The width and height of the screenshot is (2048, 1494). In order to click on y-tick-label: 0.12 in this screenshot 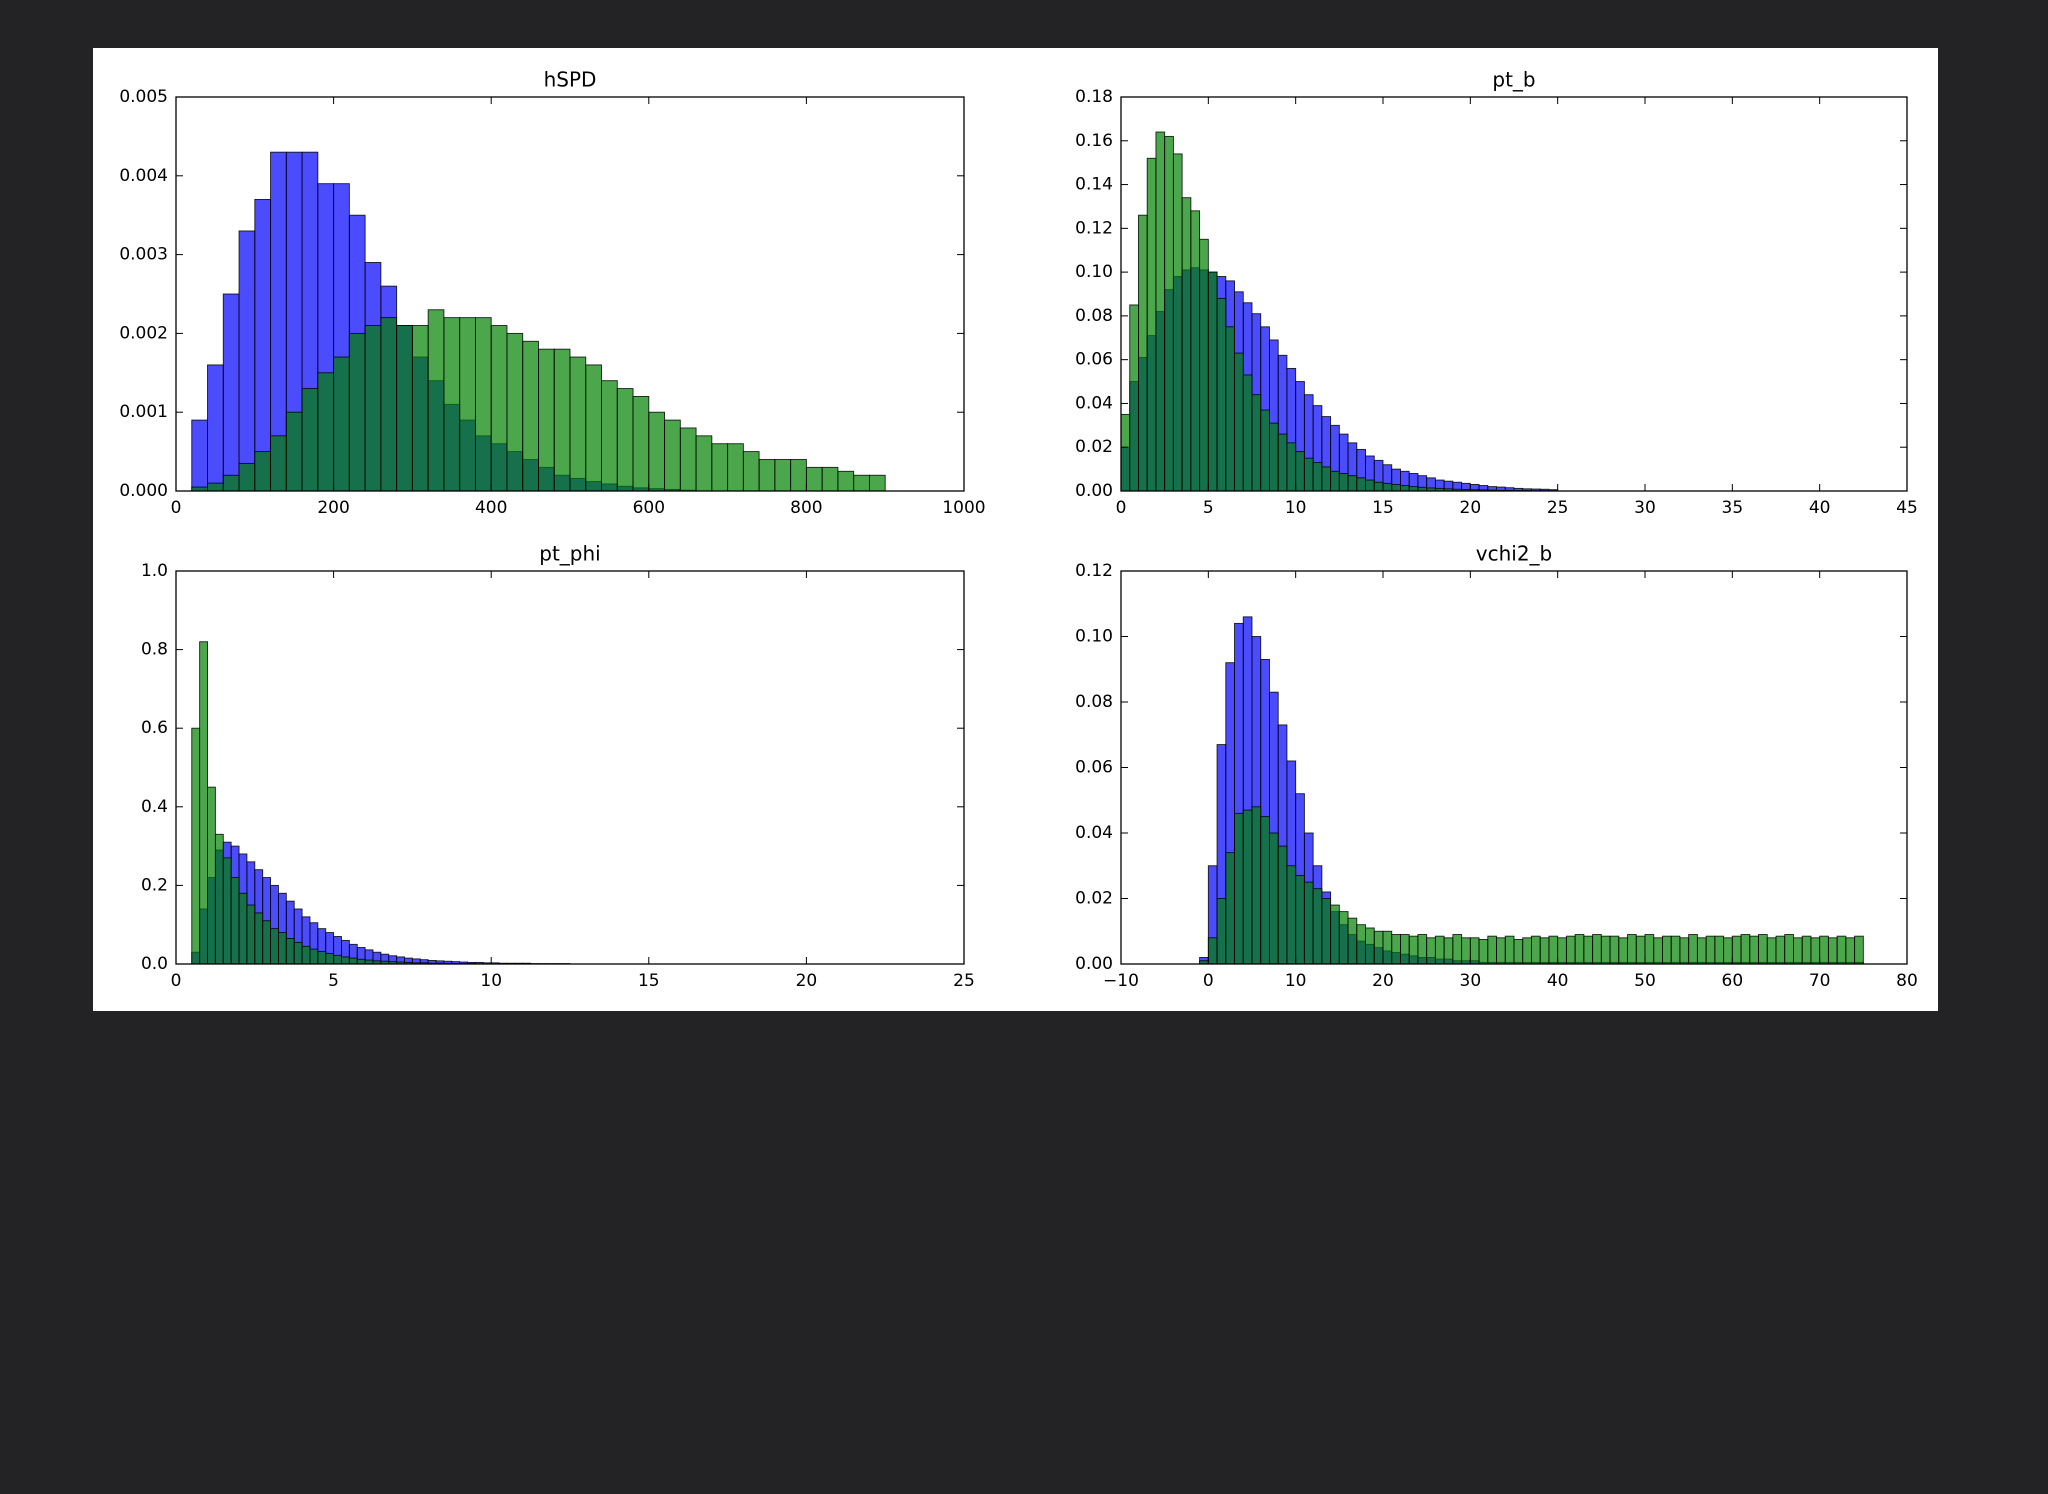, I will do `click(1094, 228)`.